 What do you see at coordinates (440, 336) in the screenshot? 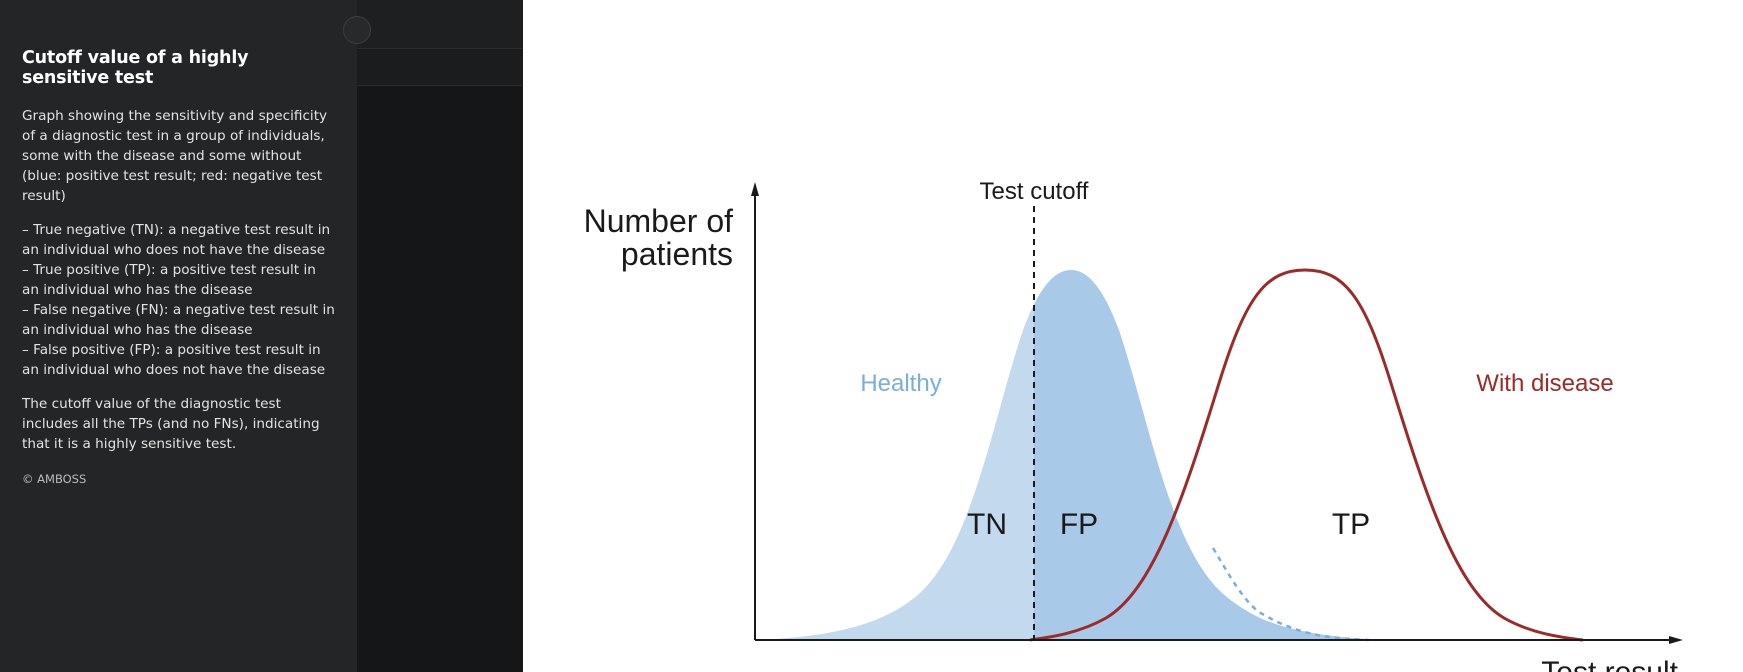
I see `background-strip` at bounding box center [440, 336].